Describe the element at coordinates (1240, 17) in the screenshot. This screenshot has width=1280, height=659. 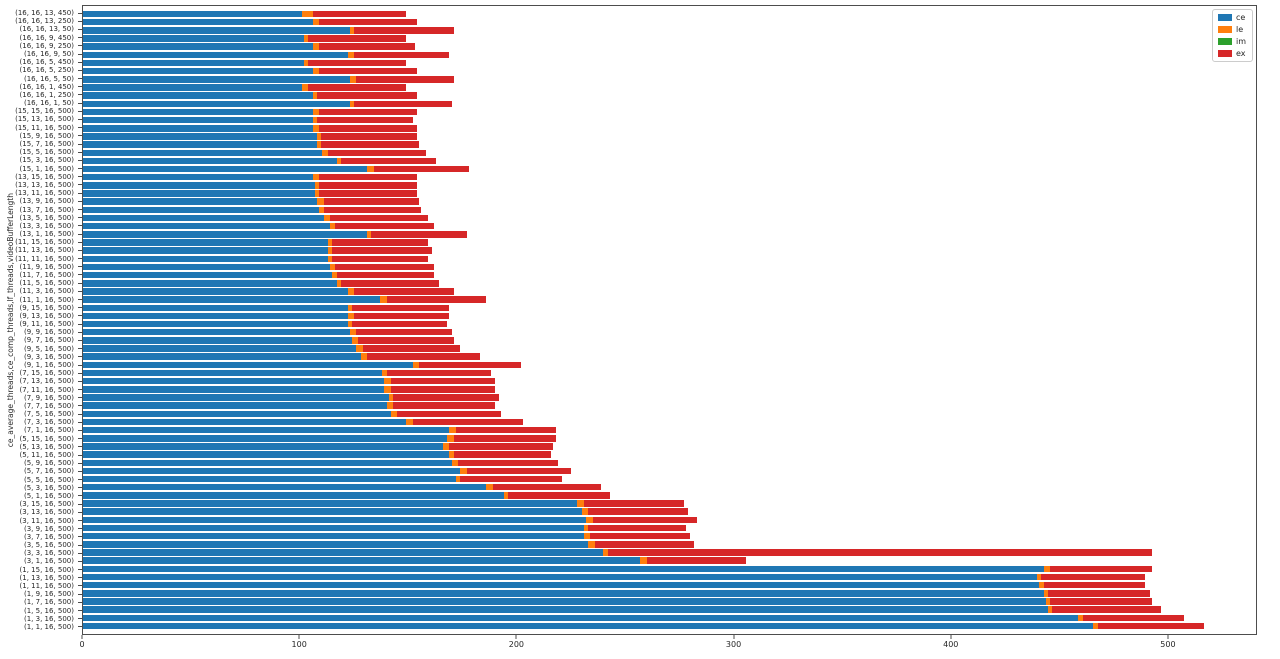
I see `legend-label: ce` at that location.